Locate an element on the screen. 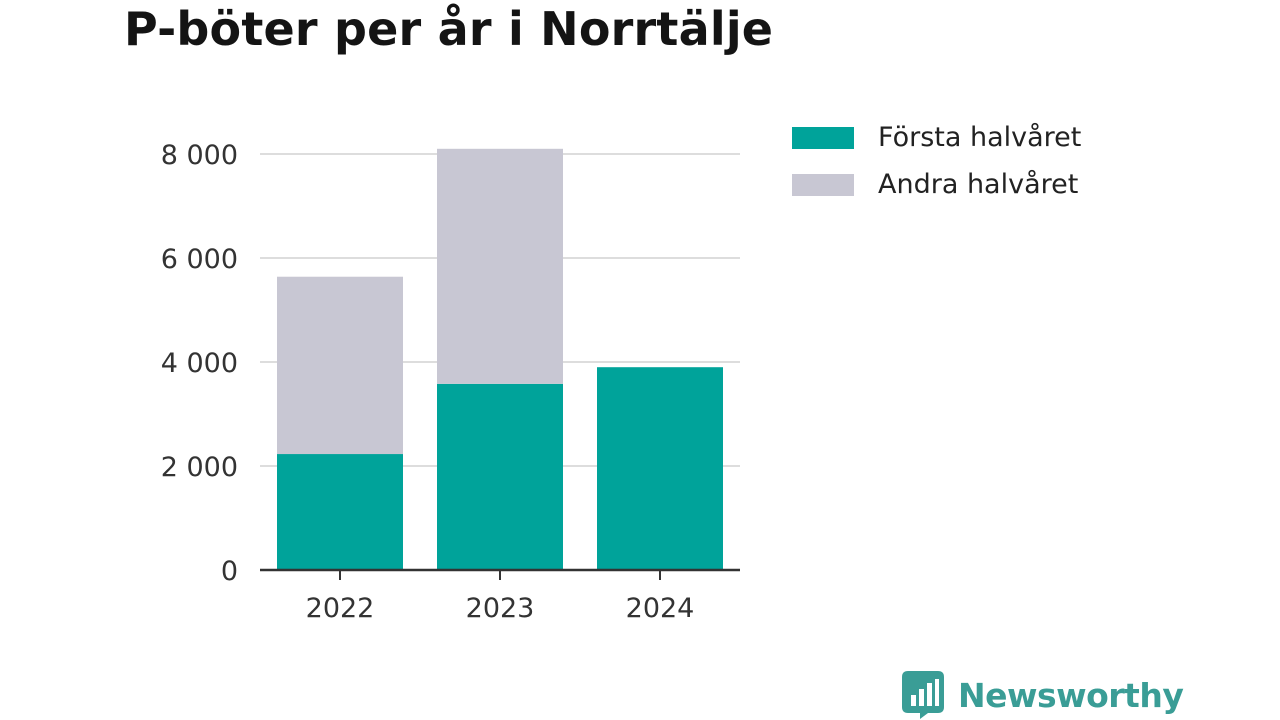 The width and height of the screenshot is (1280, 720). bar-second-half-2023 is located at coordinates (500, 266).